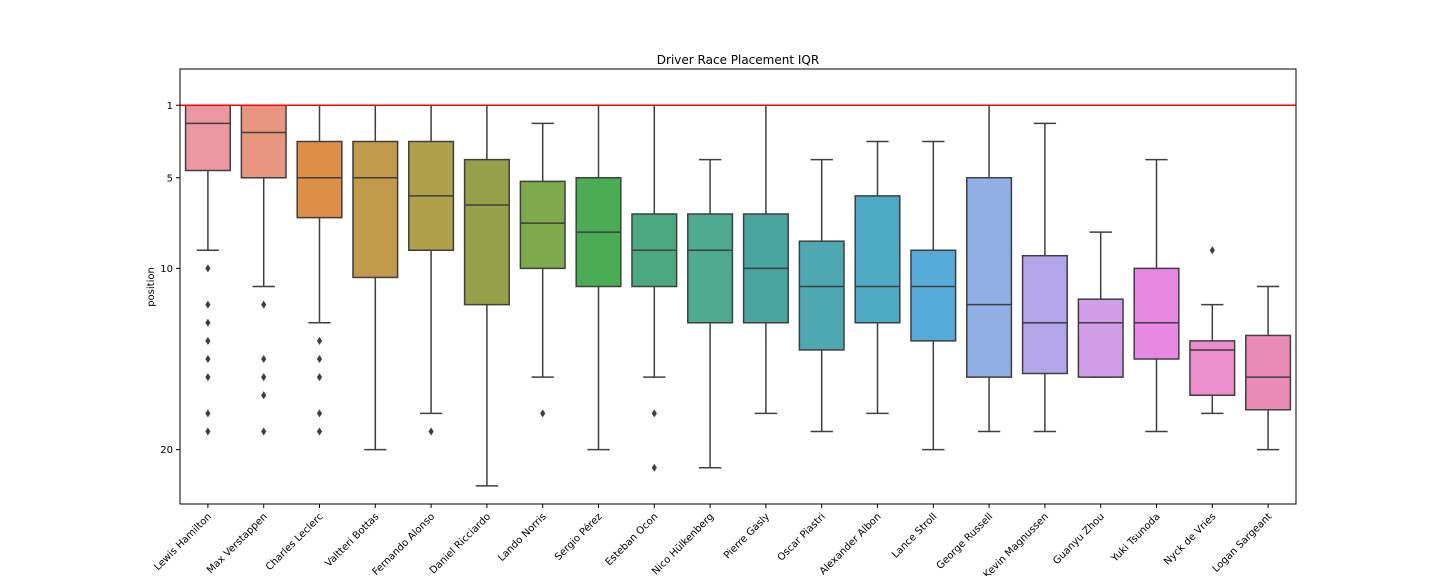 Image resolution: width=1440 pixels, height=576 pixels. I want to click on x-tick-label: Pierre Gasly, so click(747, 536).